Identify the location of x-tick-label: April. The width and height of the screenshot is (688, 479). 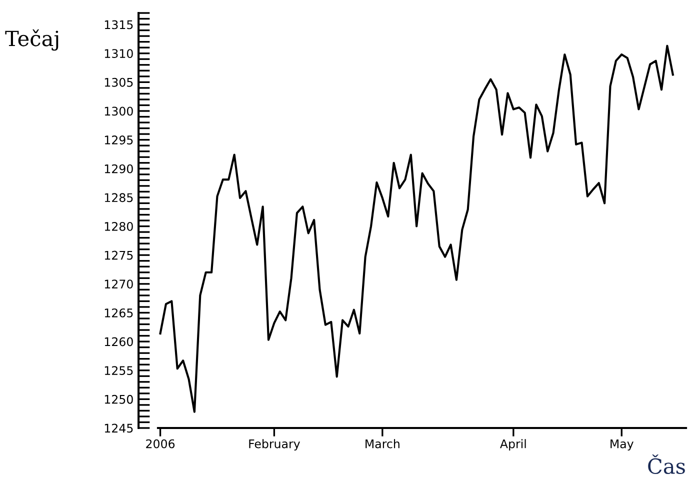
(513, 445).